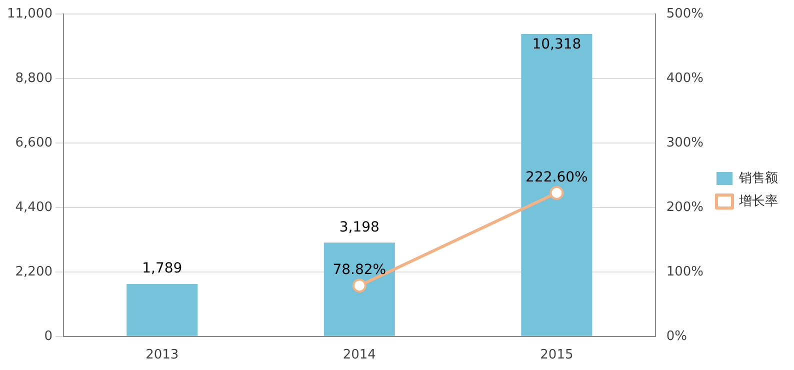 The image size is (794, 370). Describe the element at coordinates (758, 200) in the screenshot. I see `legend-label: 增长率` at that location.